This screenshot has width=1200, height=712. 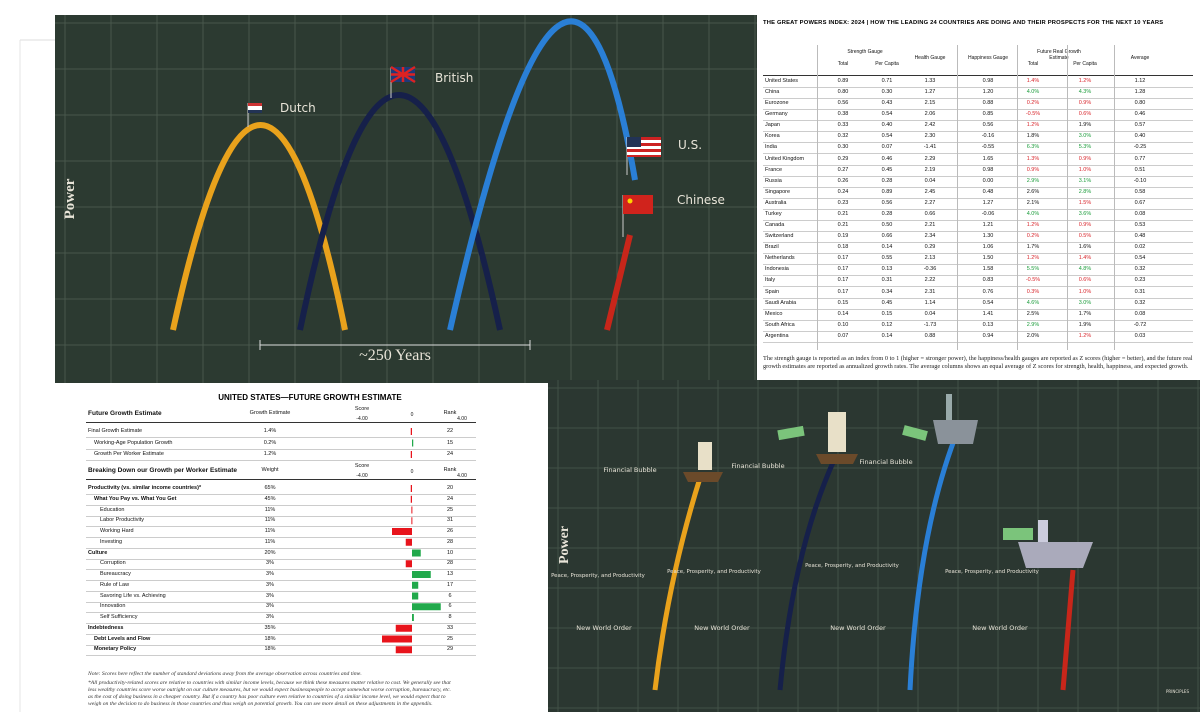 What do you see at coordinates (988, 92) in the screenshot?
I see `table-cell: 1.20` at bounding box center [988, 92].